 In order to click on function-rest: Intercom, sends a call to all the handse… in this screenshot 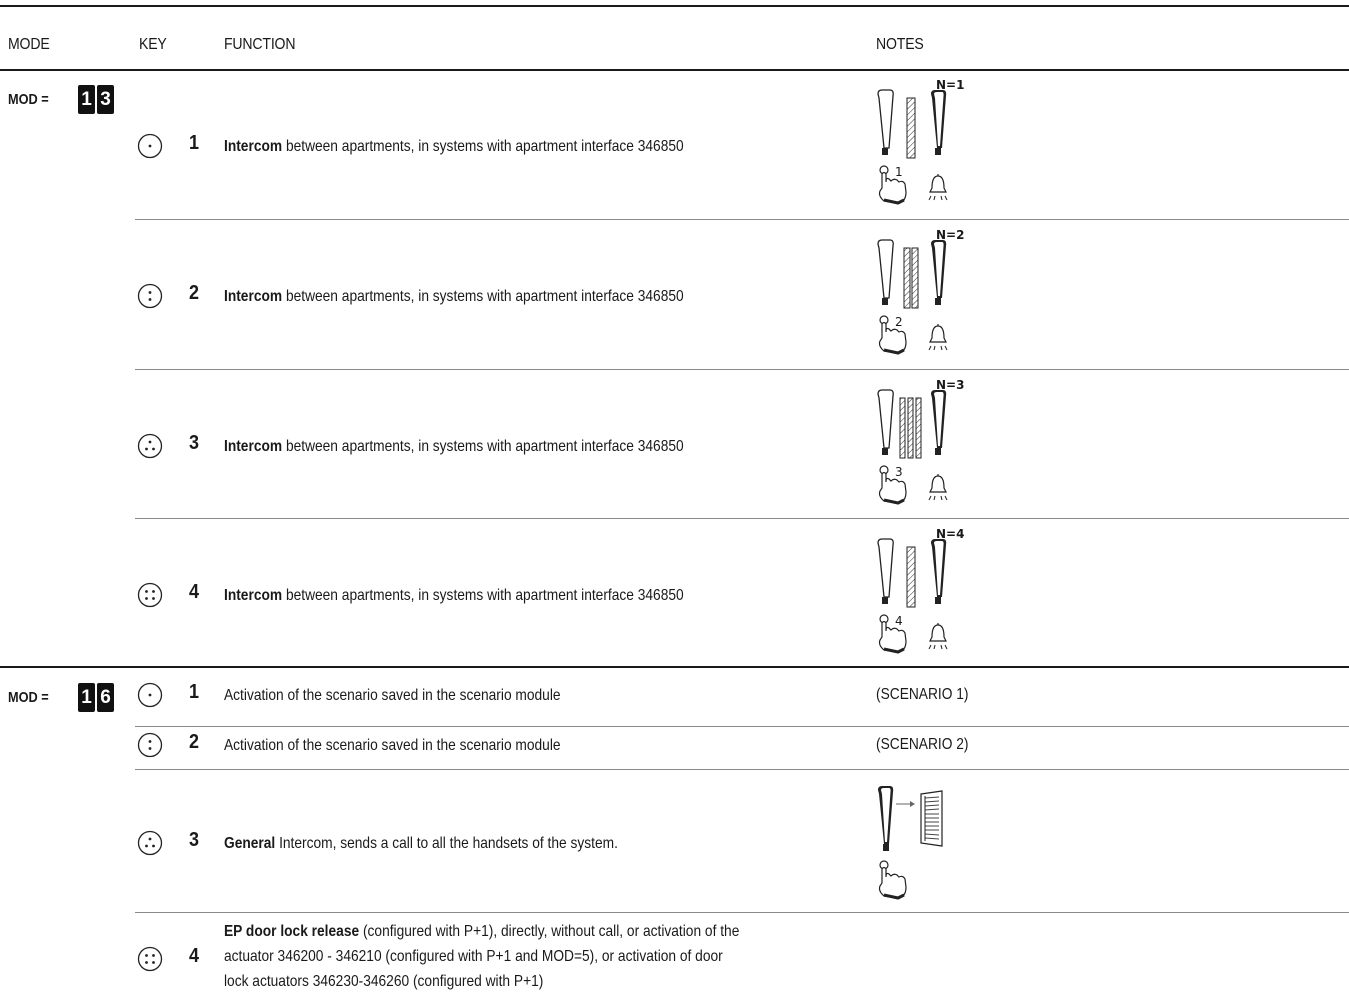, I will do `click(446, 843)`.